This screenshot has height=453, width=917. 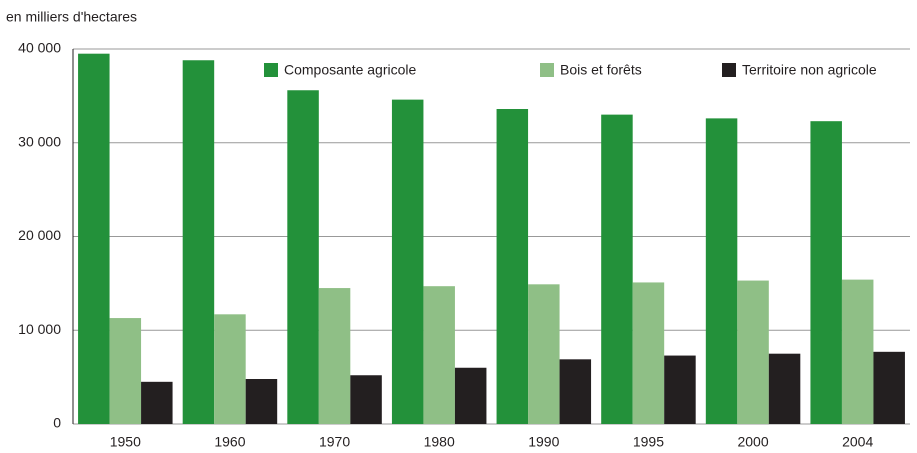 What do you see at coordinates (439, 442) in the screenshot?
I see `x-tick-label: 1980` at bounding box center [439, 442].